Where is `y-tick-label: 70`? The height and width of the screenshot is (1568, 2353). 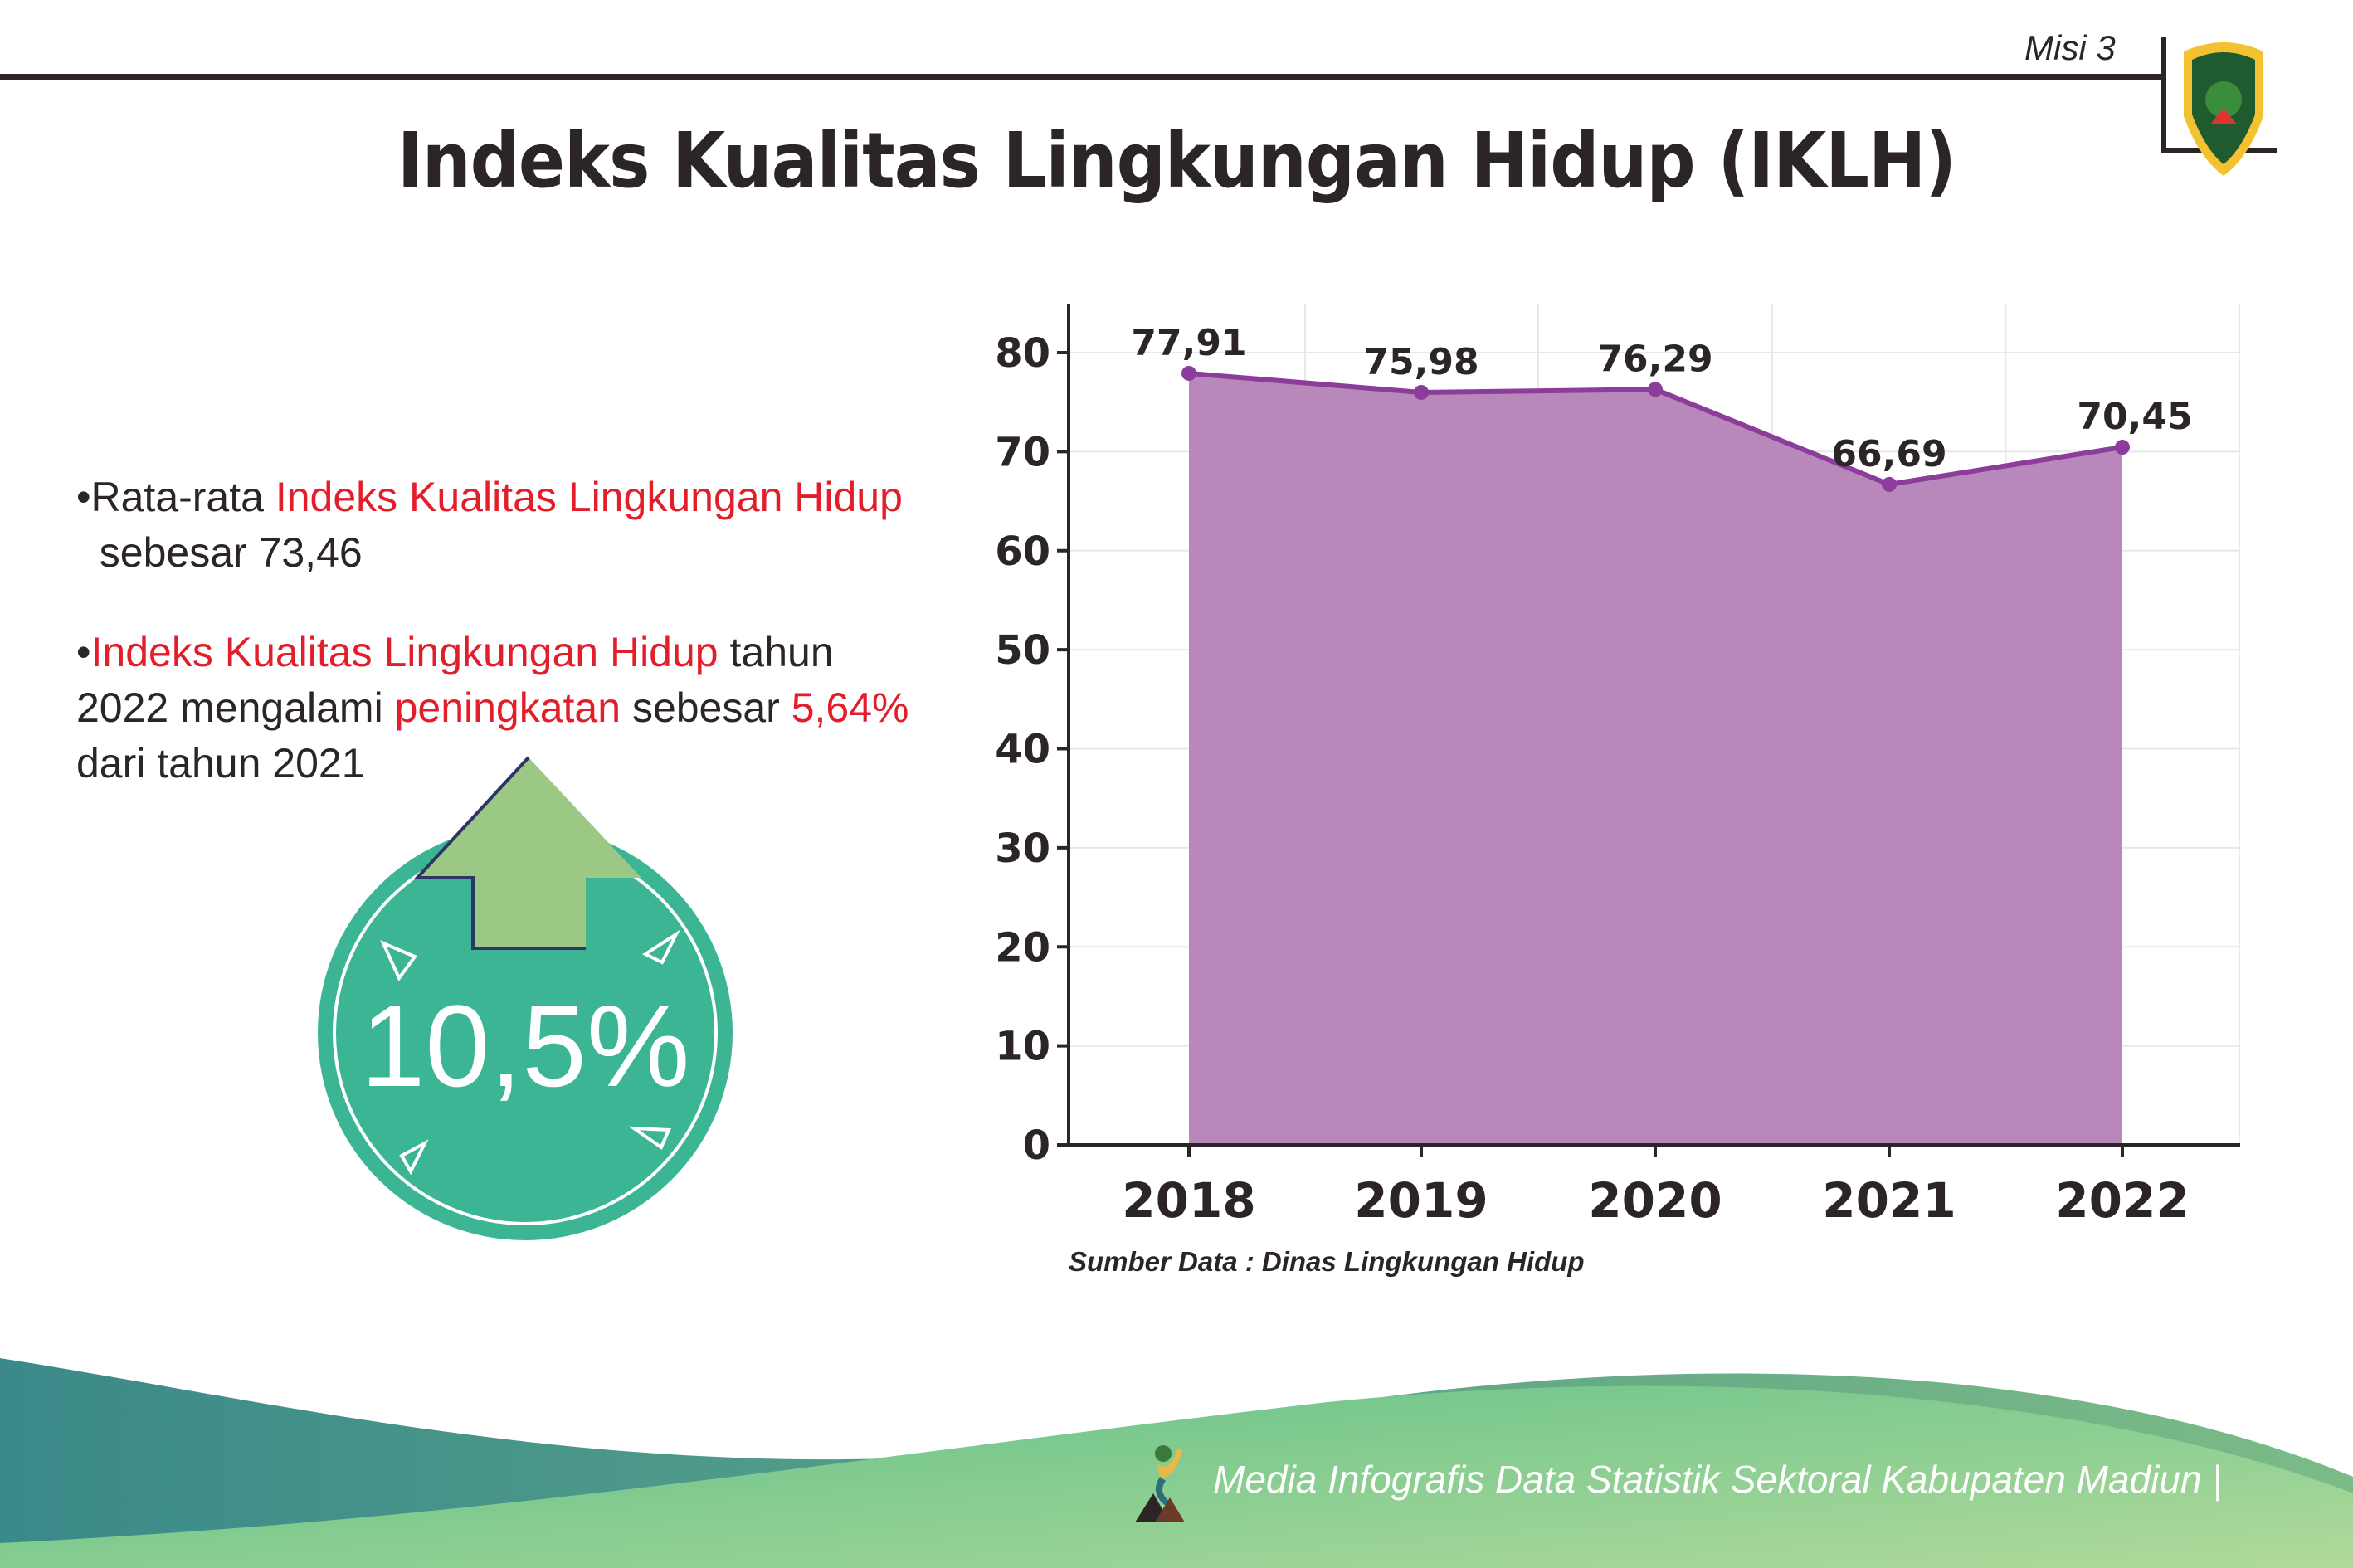 y-tick-label: 70 is located at coordinates (1022, 452).